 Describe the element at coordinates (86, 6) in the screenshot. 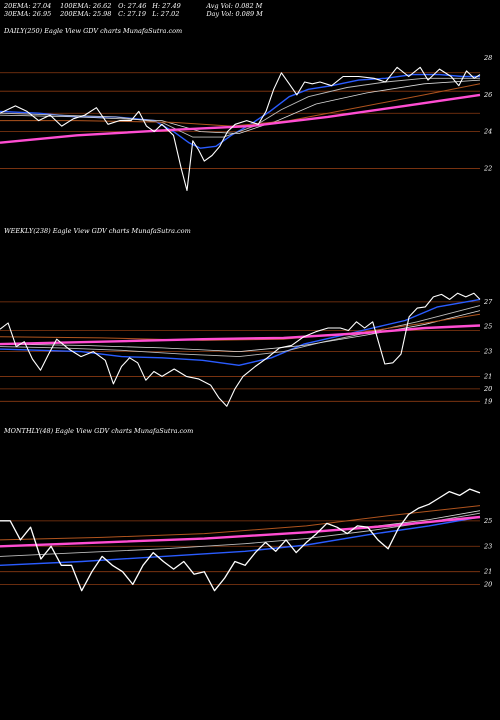

I see `stat-100ema: 100EMA: 26.62` at that location.